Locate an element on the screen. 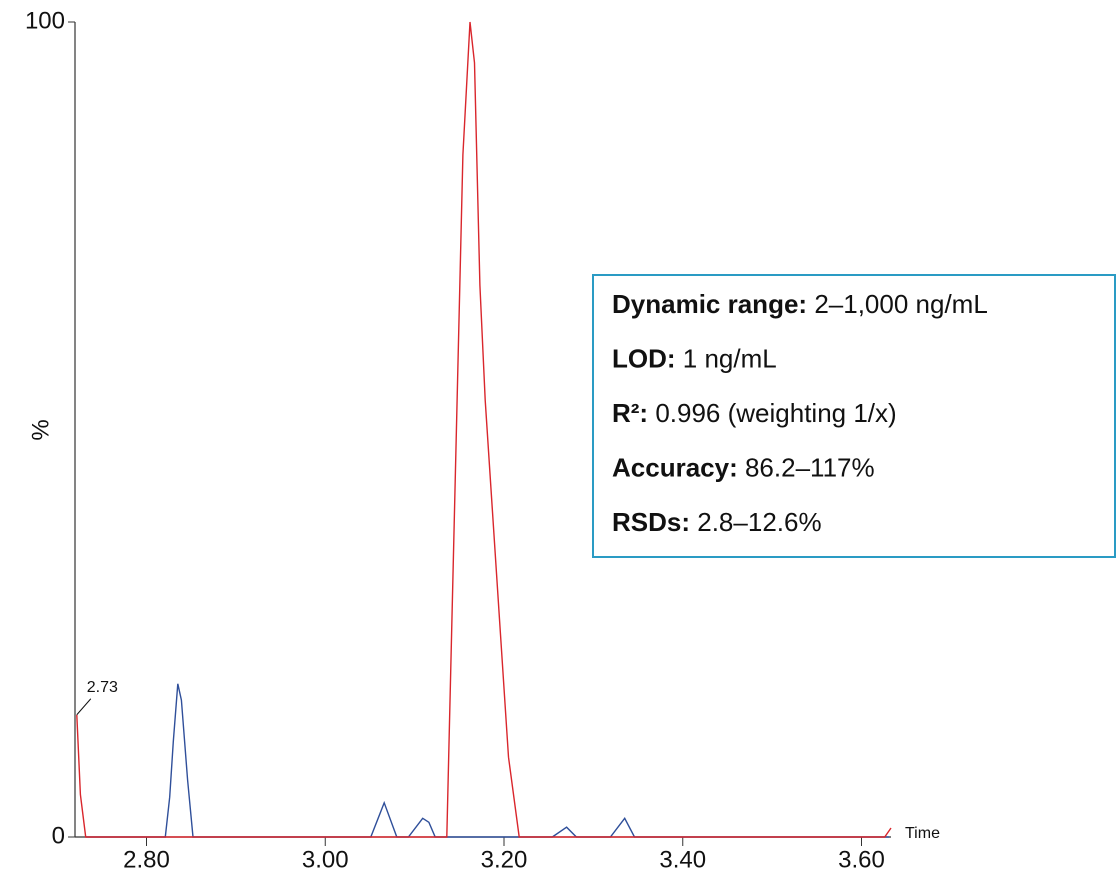  info-line: Dynamic range: 2–1,000 ng/mL is located at coordinates (800, 304).